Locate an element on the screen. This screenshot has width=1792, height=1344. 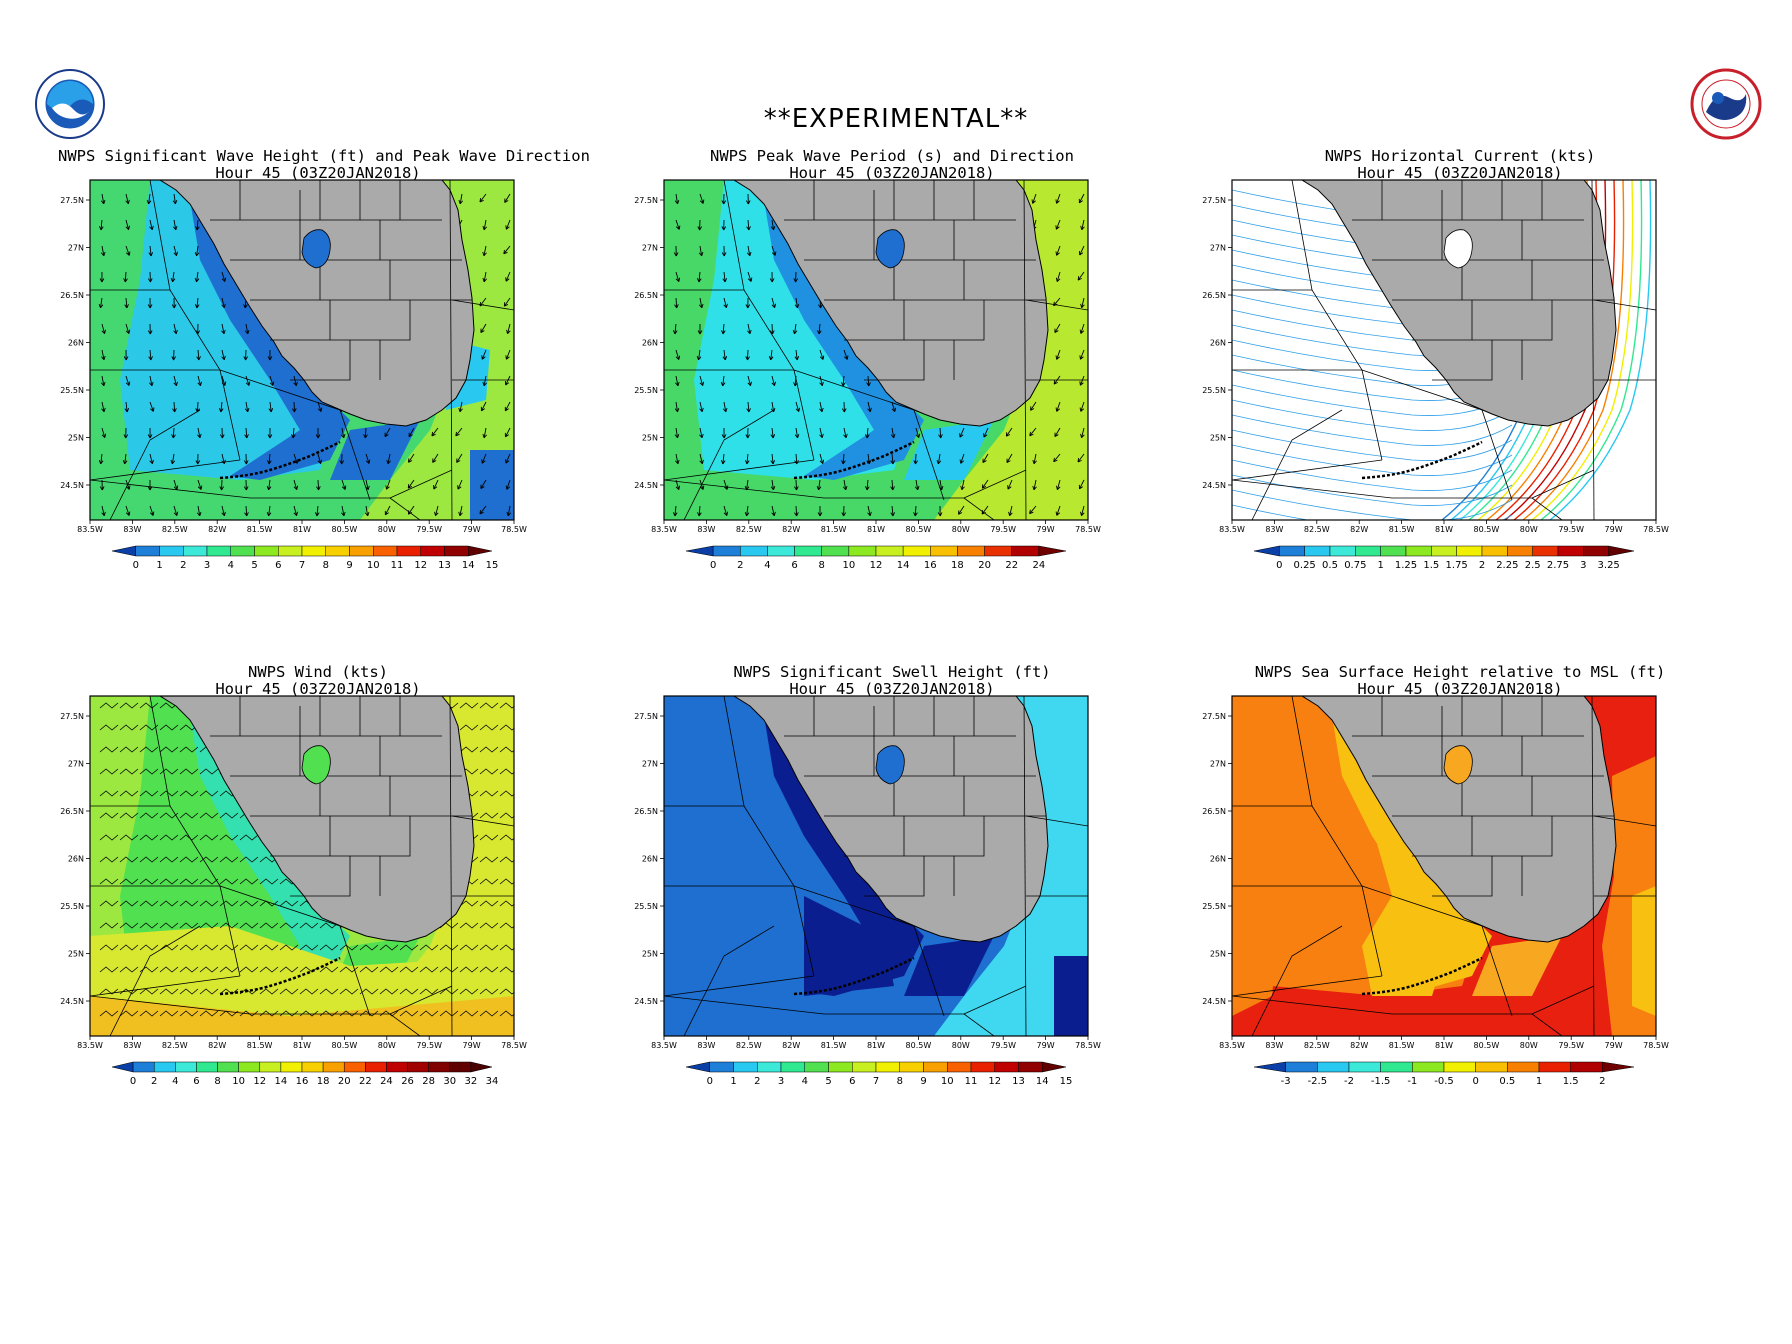
lon-tick-label: 82W is located at coordinates (791, 1045).